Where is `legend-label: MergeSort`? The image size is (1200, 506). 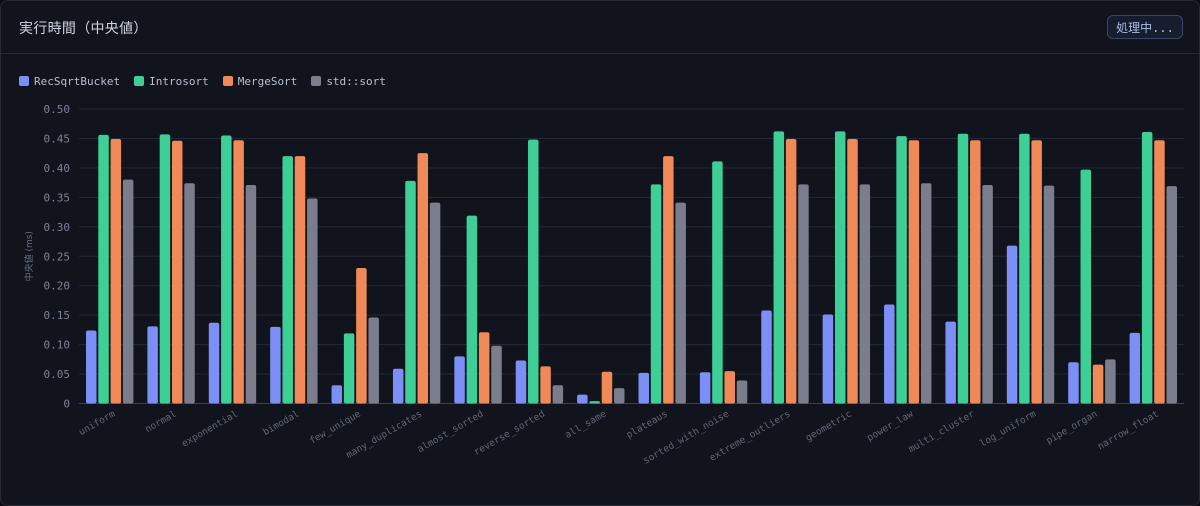
legend-label: MergeSort is located at coordinates (267, 81).